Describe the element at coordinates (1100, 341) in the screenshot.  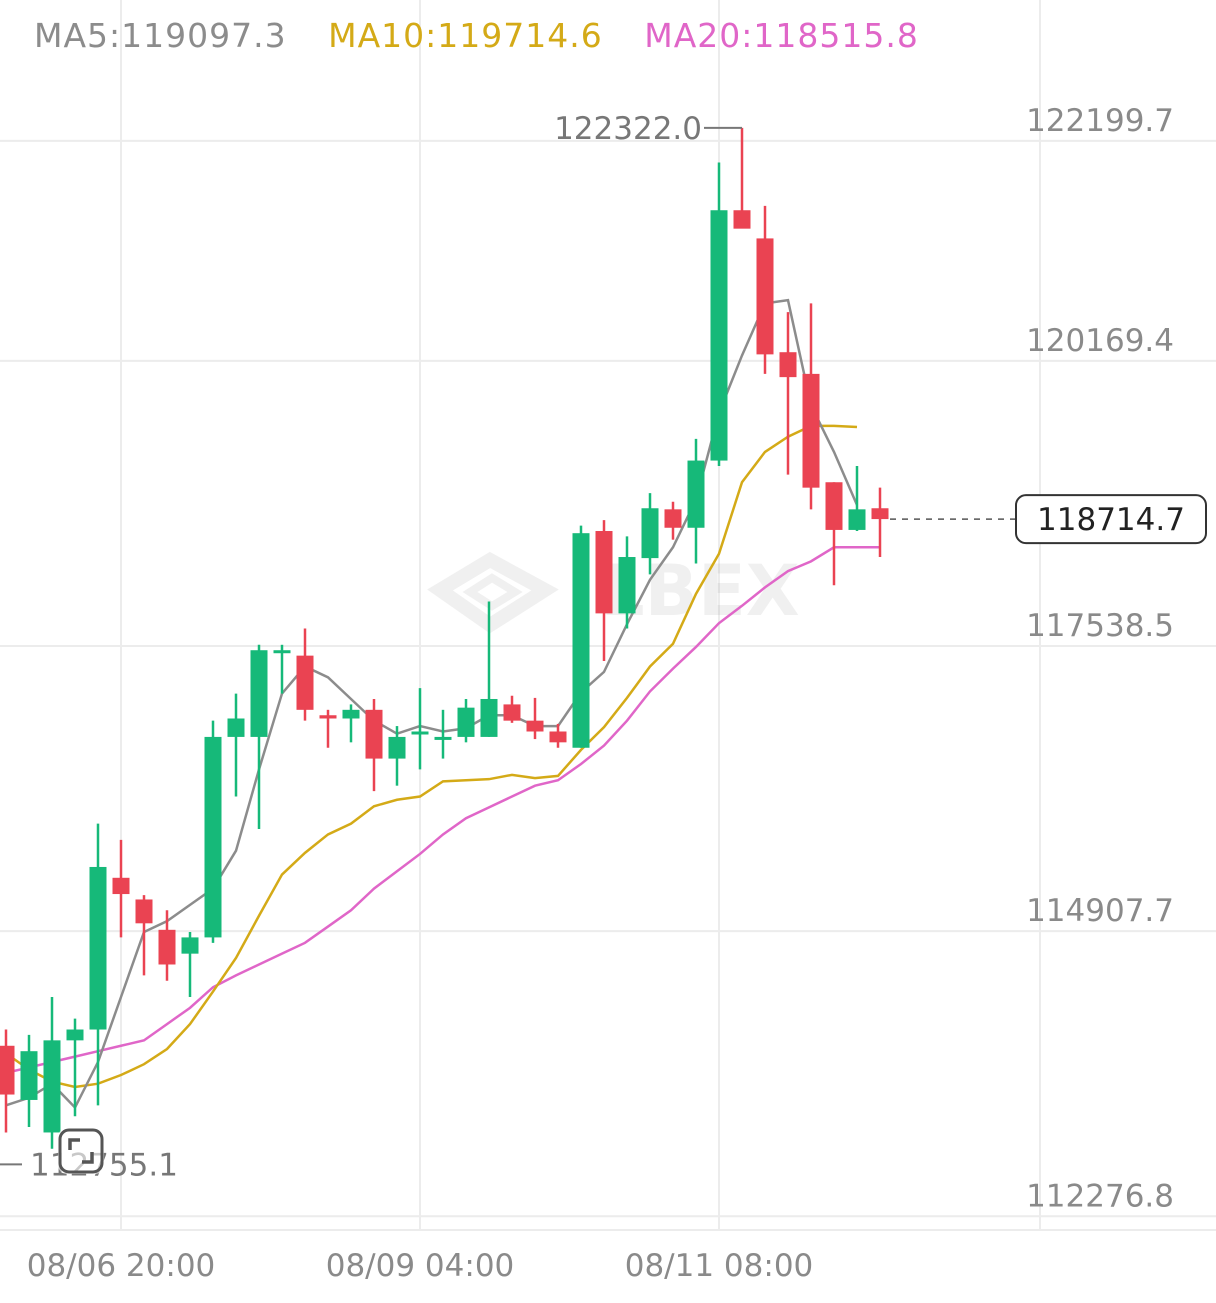
I see `y-tick-label: 120169.4` at that location.